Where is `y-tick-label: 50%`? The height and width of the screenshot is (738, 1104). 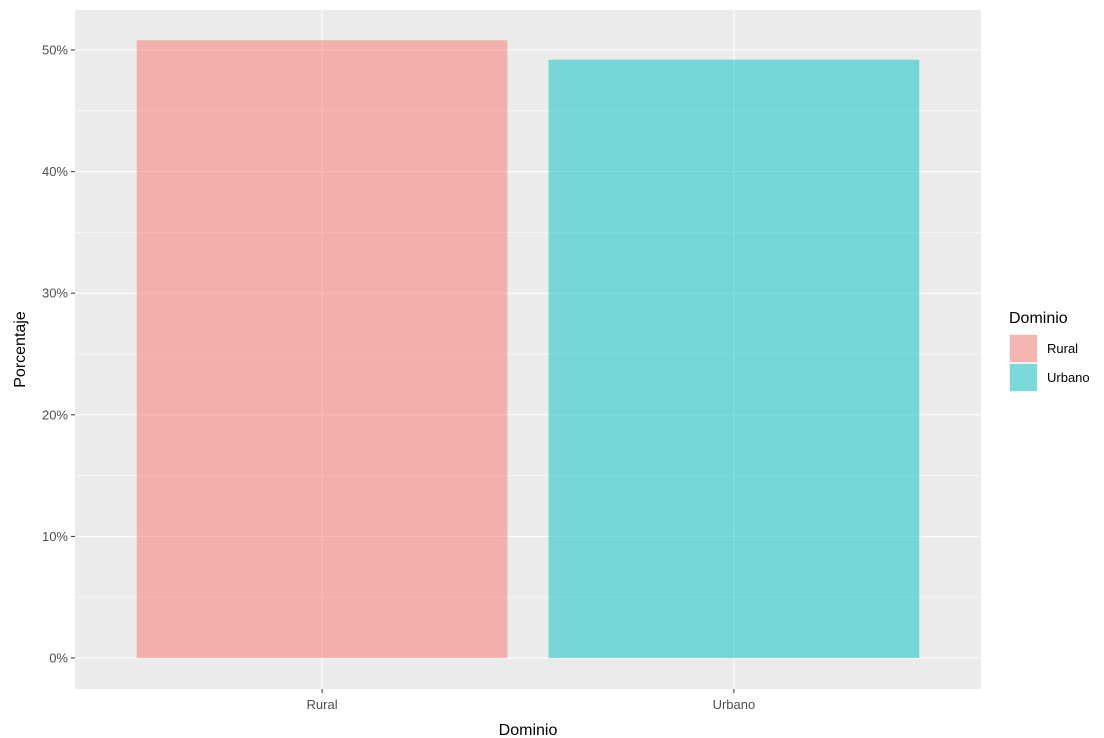 y-tick-label: 50% is located at coordinates (55, 50).